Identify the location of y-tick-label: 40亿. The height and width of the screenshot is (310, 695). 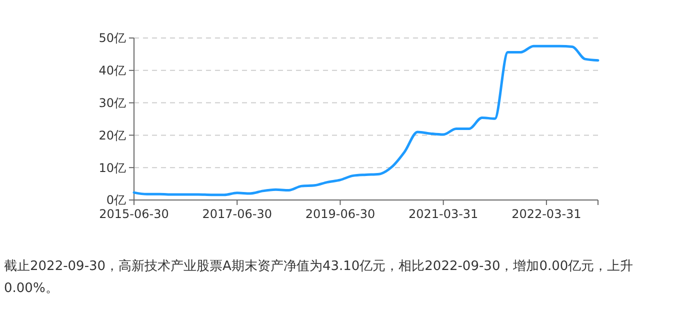
(112, 71).